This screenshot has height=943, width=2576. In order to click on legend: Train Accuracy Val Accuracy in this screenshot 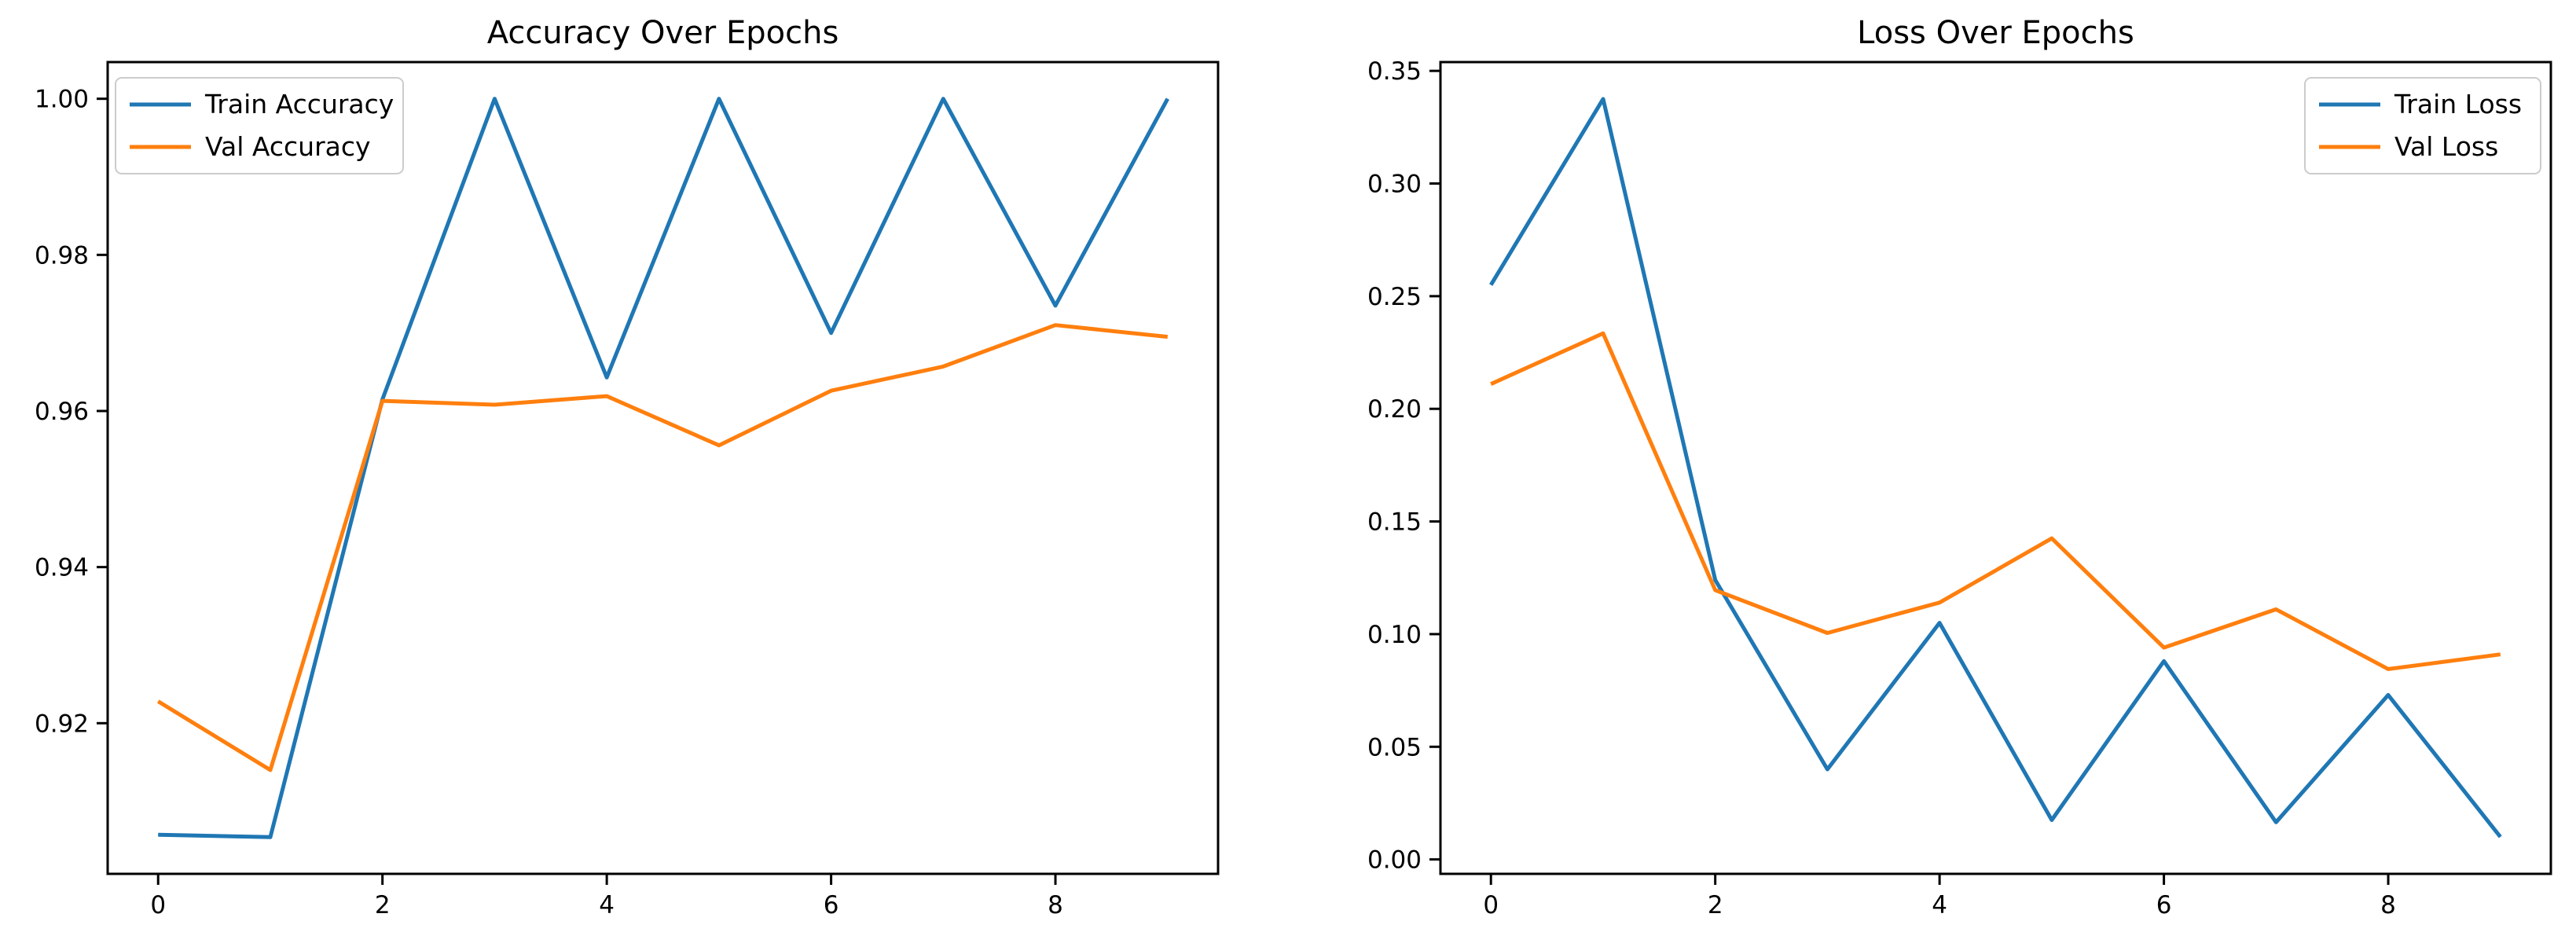, I will do `click(259, 126)`.